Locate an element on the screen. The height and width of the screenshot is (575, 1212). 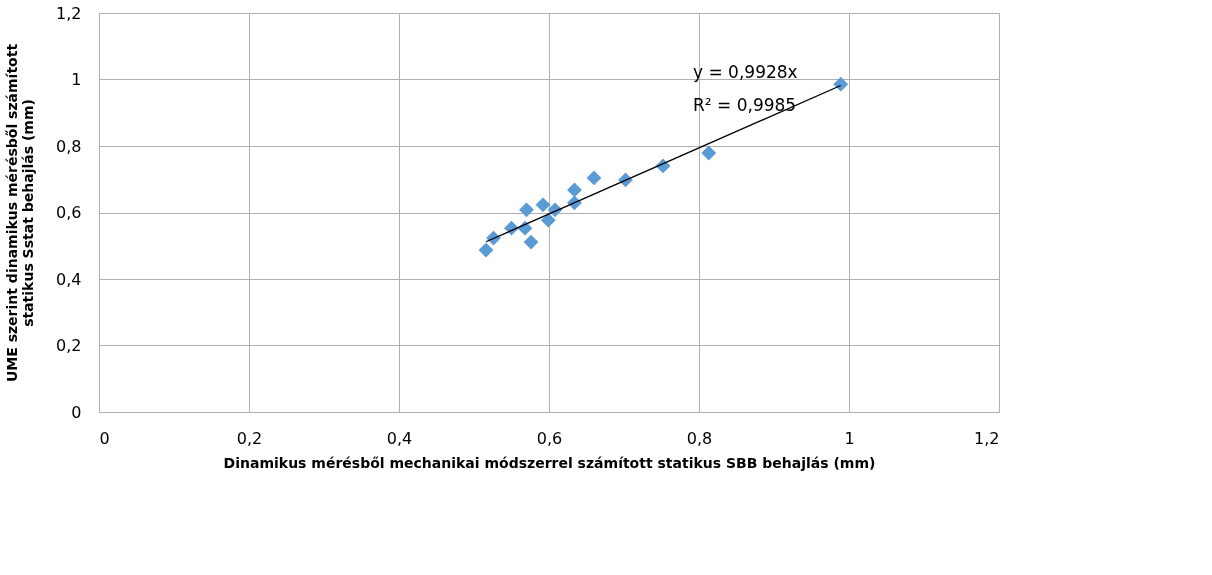
y-tick-label: 1,2 is located at coordinates (69, 13).